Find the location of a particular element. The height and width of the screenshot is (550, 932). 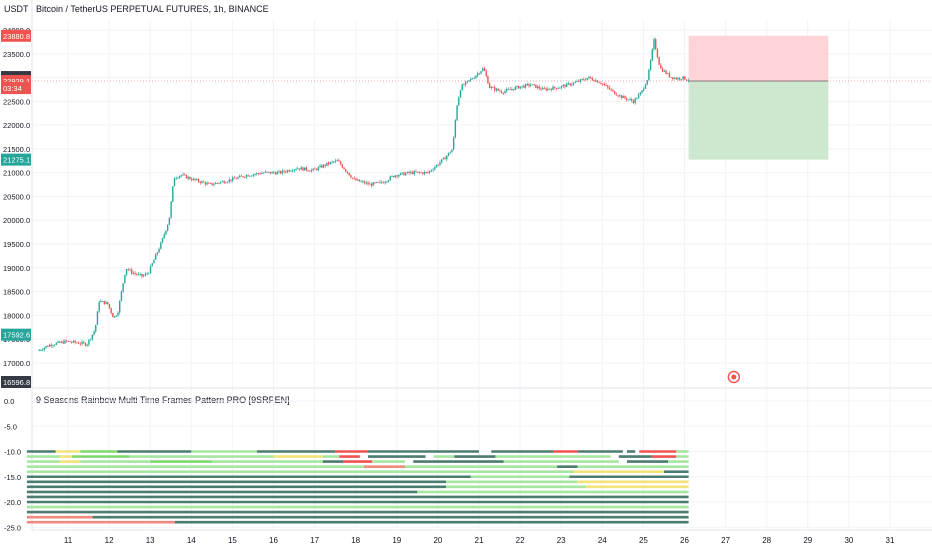

price-tick-label: 20500.0 is located at coordinates (16, 196).